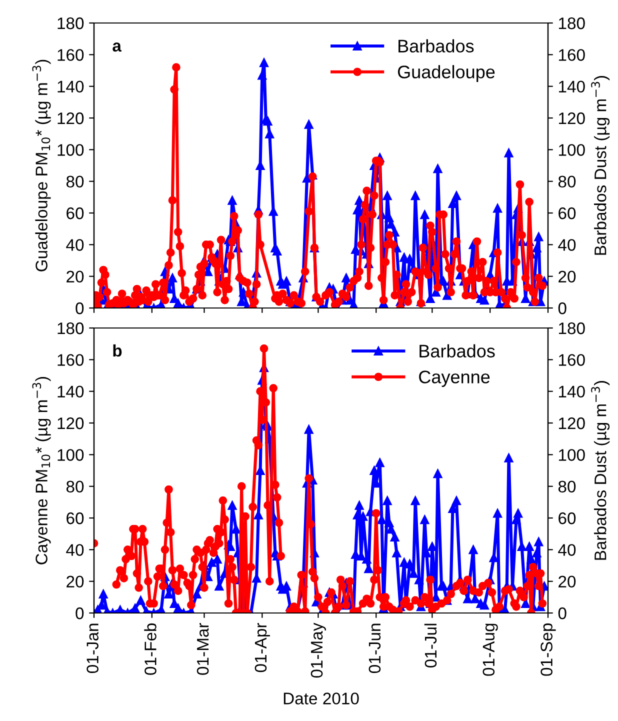  Describe the element at coordinates (374, 649) in the screenshot. I see `x-tick-label: 01-Jun` at that location.